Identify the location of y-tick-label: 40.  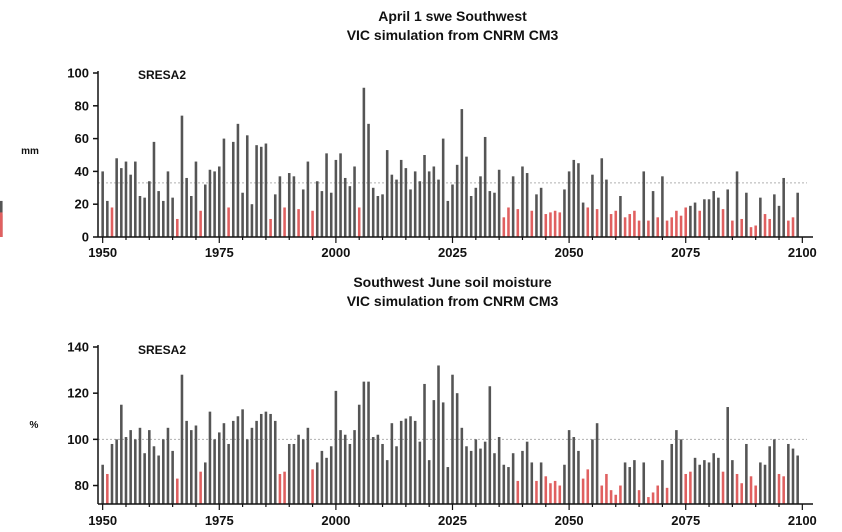
(82, 171).